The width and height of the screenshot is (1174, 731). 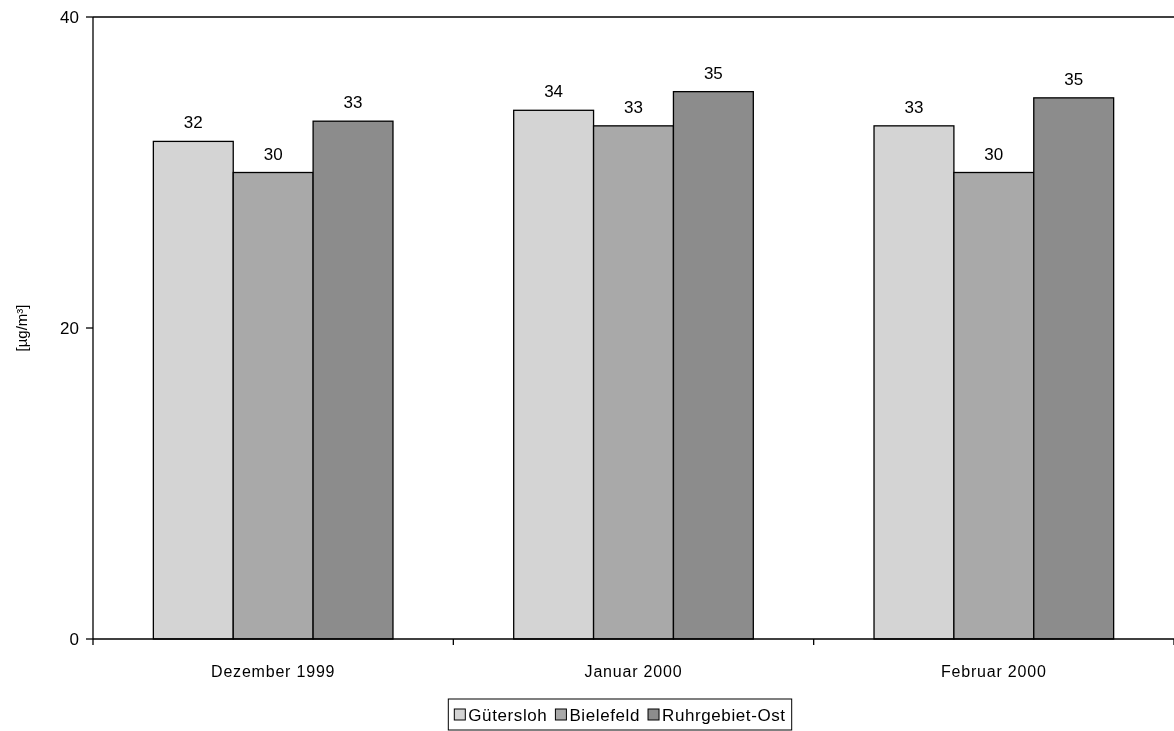 What do you see at coordinates (994, 671) in the screenshot?
I see `x-tick-label: Februar 2000` at bounding box center [994, 671].